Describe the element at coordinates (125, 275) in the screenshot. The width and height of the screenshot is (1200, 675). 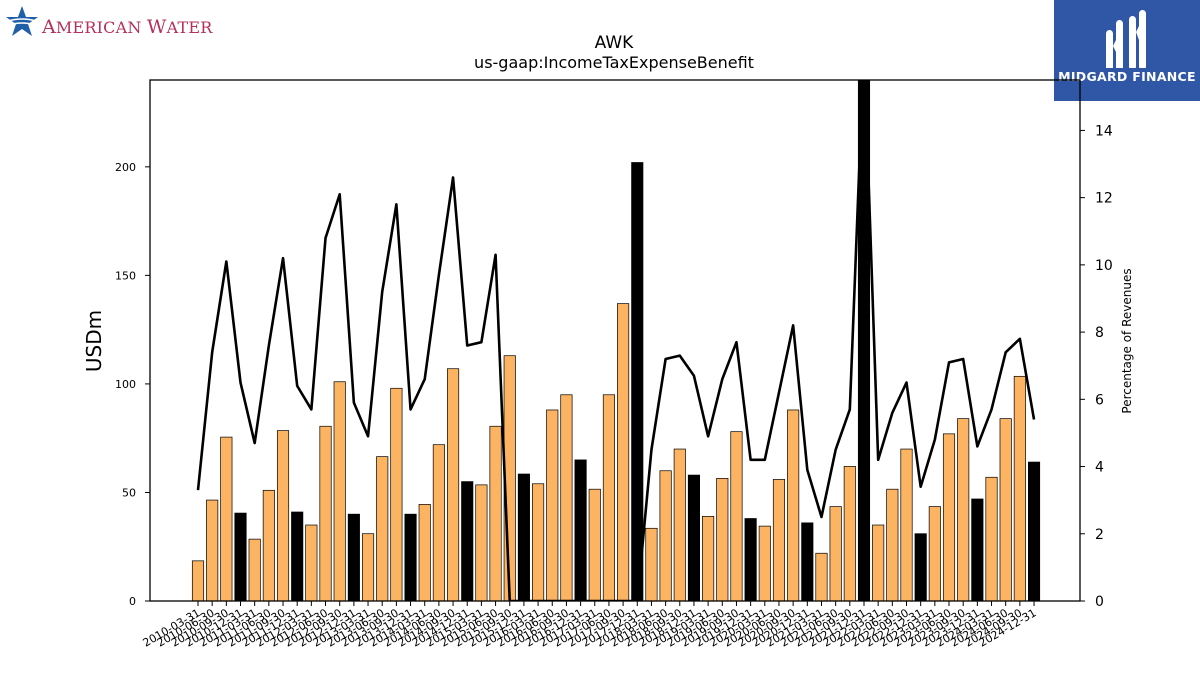
I see `y-tick-label: 150` at that location.